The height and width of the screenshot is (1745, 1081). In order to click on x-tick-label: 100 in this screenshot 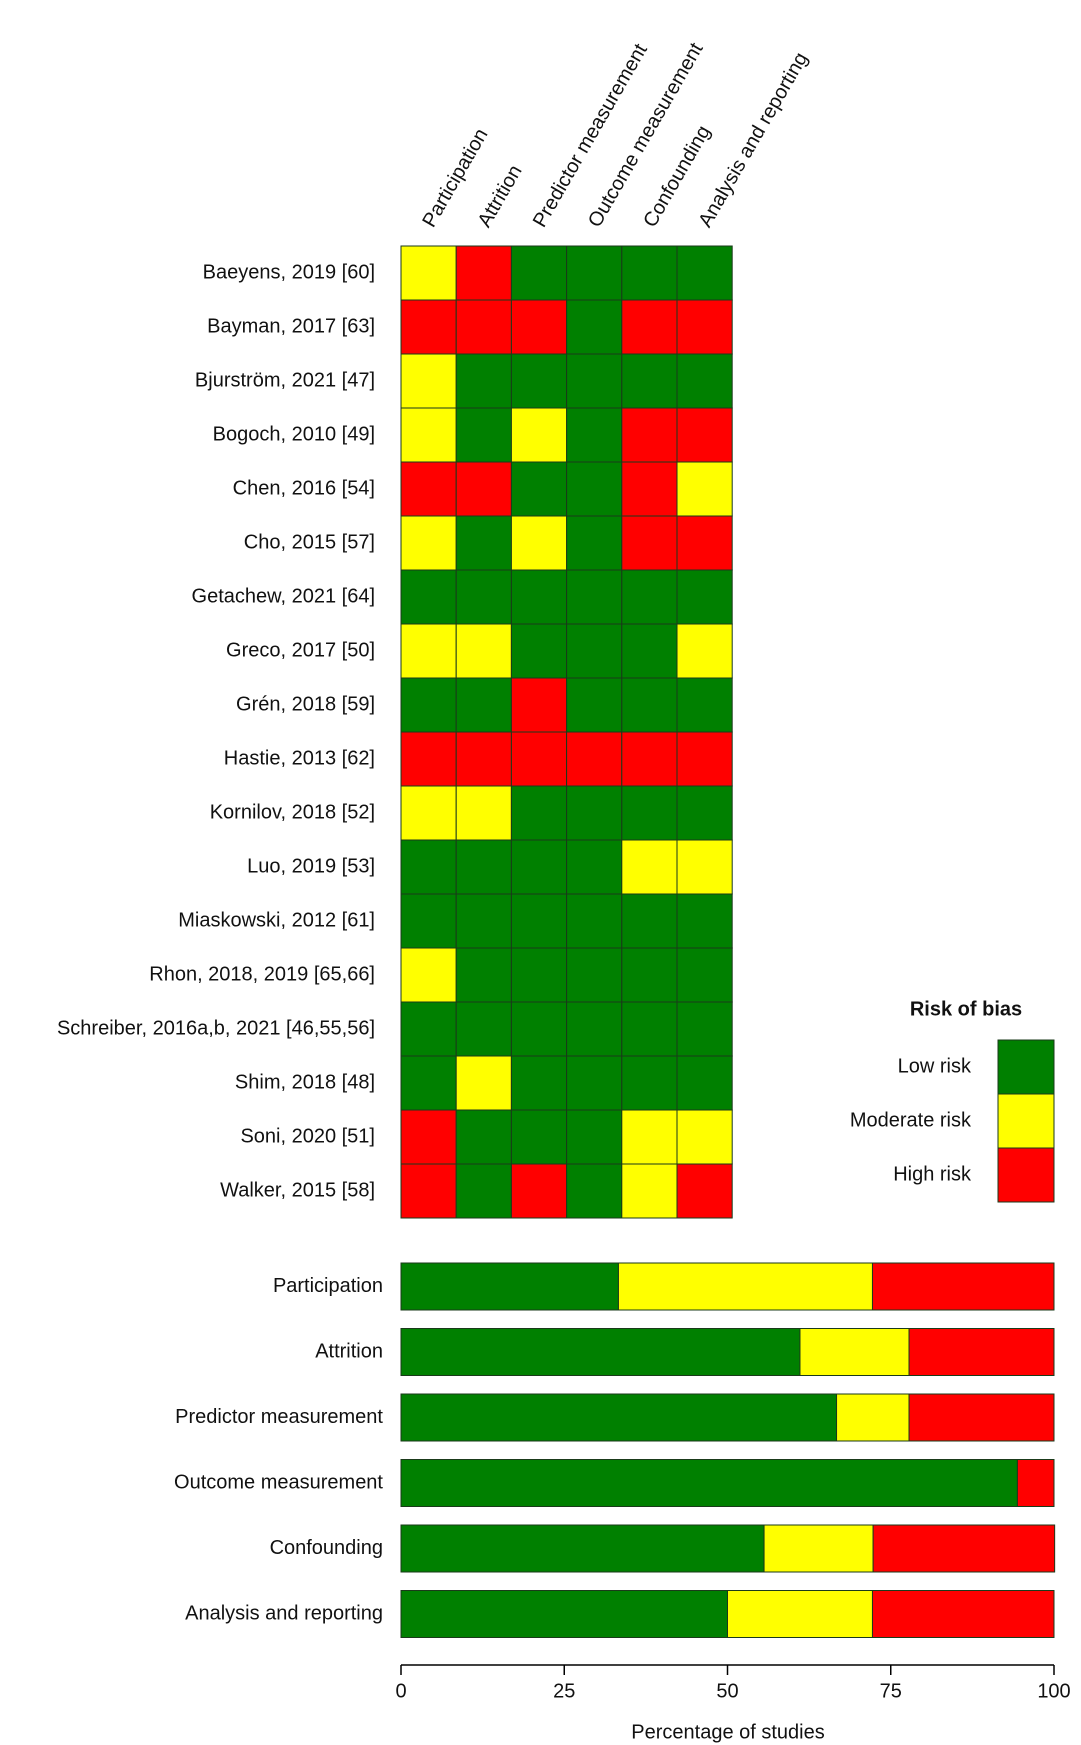, I will do `click(1053, 1691)`.